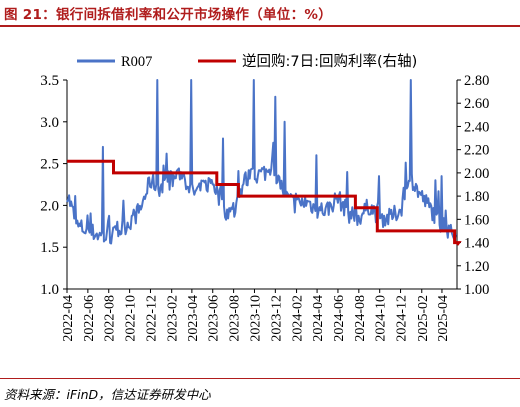 Image resolution: width=520 pixels, height=407 pixels. Describe the element at coordinates (339, 318) in the screenshot. I see `x-tick-label: 2024-06` at that location.